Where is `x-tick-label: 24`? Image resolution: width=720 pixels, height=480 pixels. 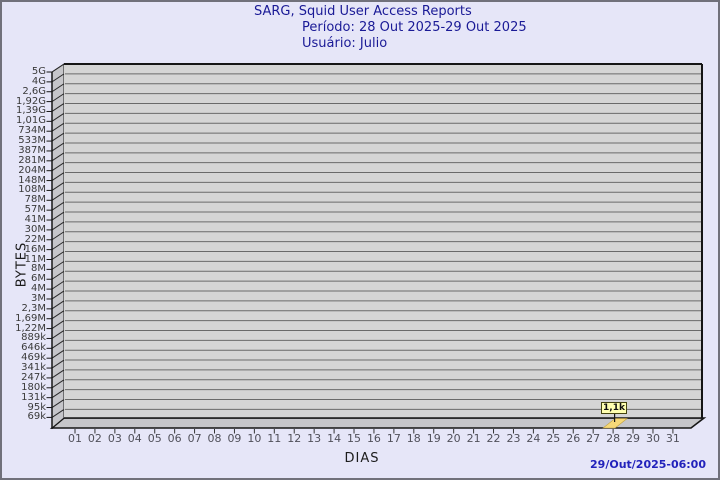
x-tick-label: 24 is located at coordinates (533, 438).